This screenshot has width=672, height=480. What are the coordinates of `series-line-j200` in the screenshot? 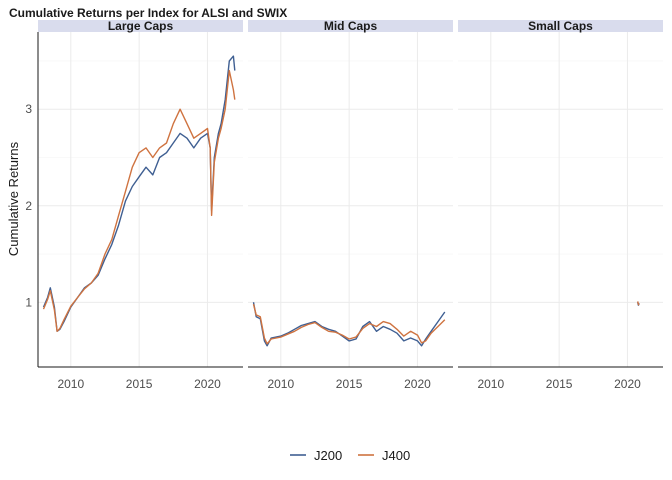 It's located at (349, 324).